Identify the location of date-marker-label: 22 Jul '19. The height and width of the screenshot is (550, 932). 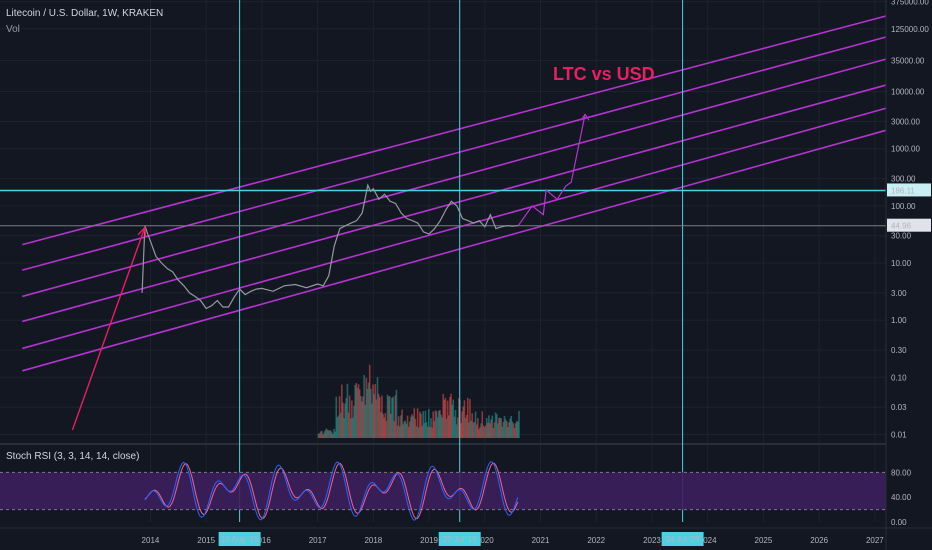
(460, 539).